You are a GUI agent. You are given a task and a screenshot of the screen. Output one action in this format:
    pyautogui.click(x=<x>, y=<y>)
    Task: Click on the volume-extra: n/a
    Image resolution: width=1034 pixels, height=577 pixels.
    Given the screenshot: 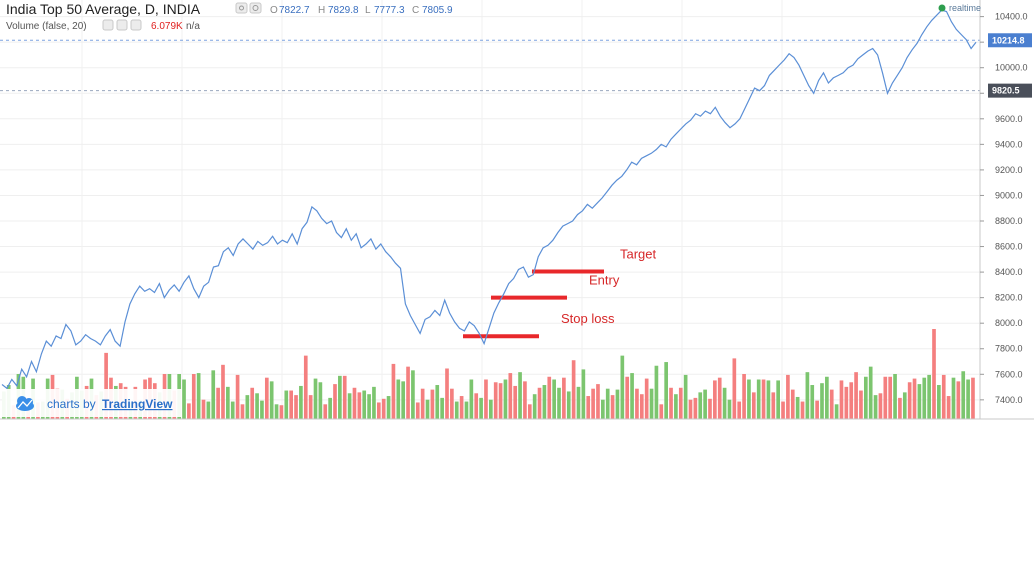 What is the action you would take?
    pyautogui.click(x=193, y=26)
    